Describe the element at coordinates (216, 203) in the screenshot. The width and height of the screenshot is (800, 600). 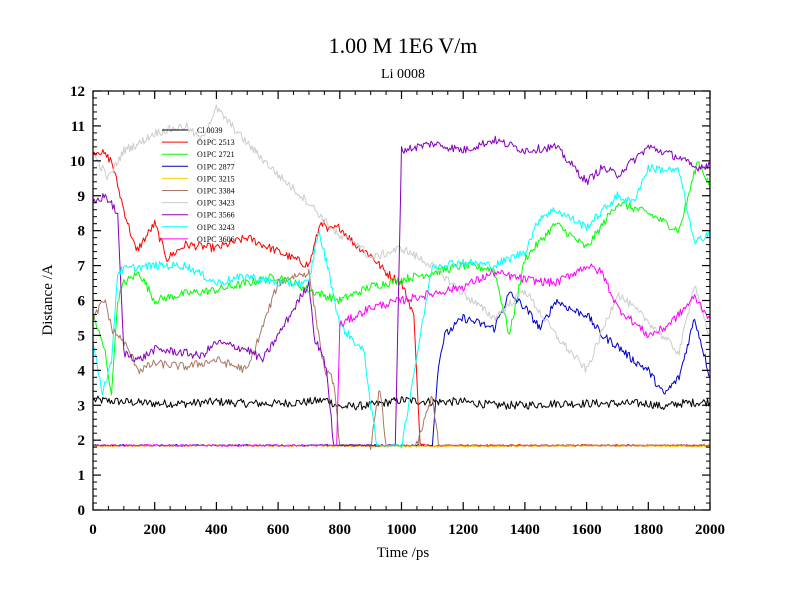
I see `legend-label: O1PC 3423` at that location.